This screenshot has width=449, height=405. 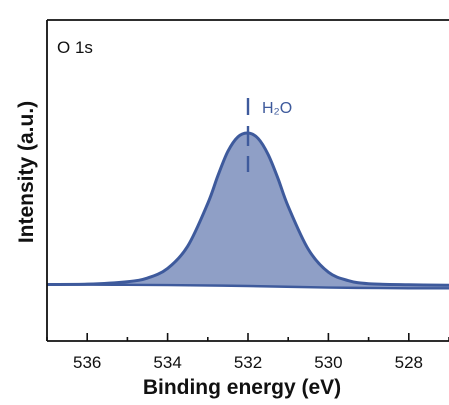 I want to click on y-axis-title: Intensity (a.u.), so click(x=26, y=172).